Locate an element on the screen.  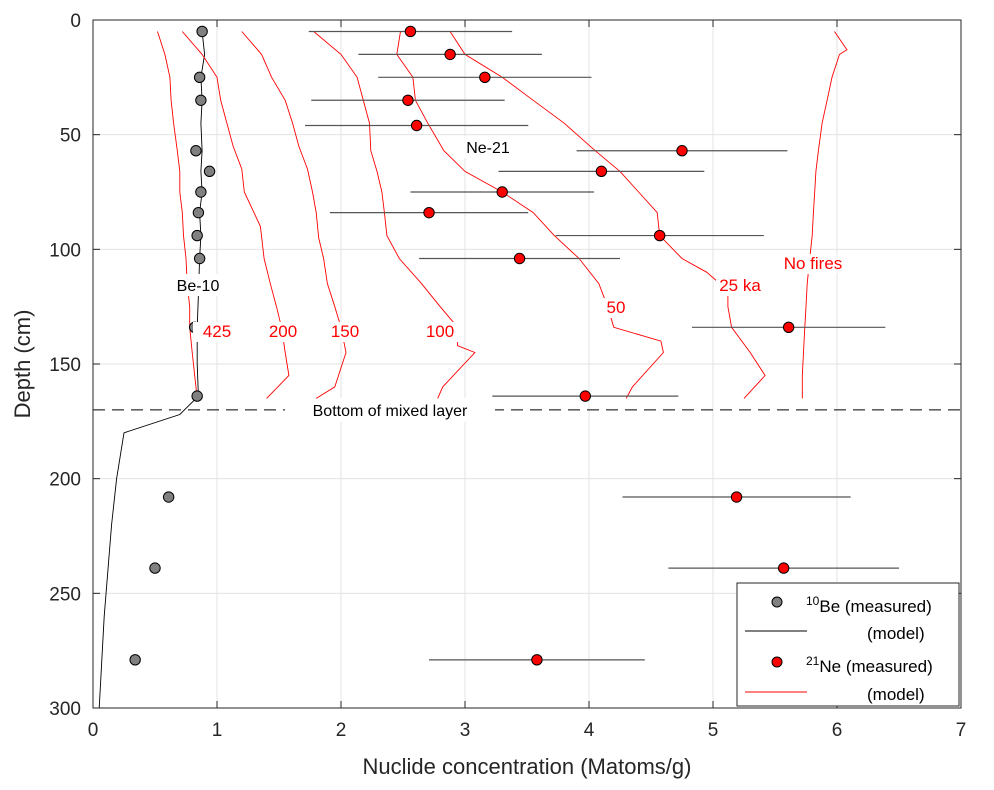
y-tick-label: 200 is located at coordinates (65, 480).